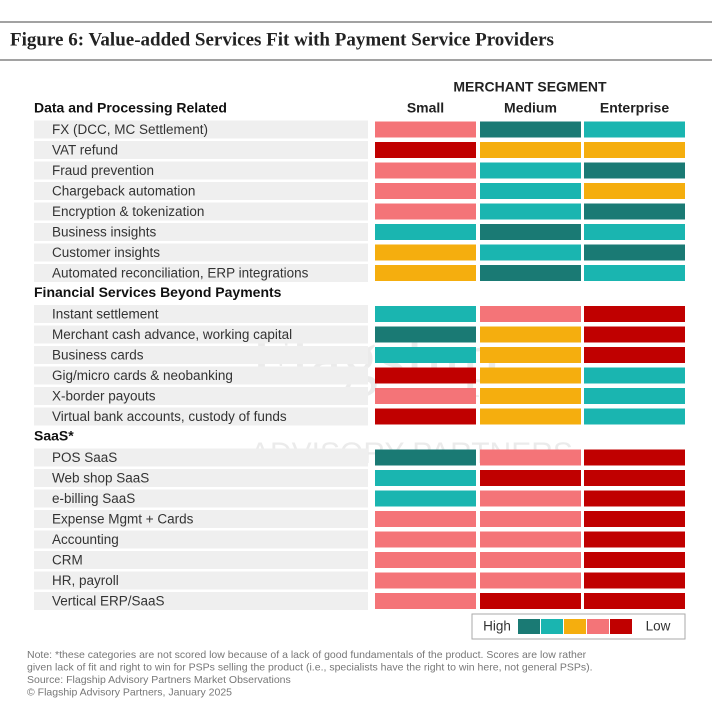 This screenshot has height=712, width=712. What do you see at coordinates (85, 150) in the screenshot?
I see `row-label: VAT refund` at bounding box center [85, 150].